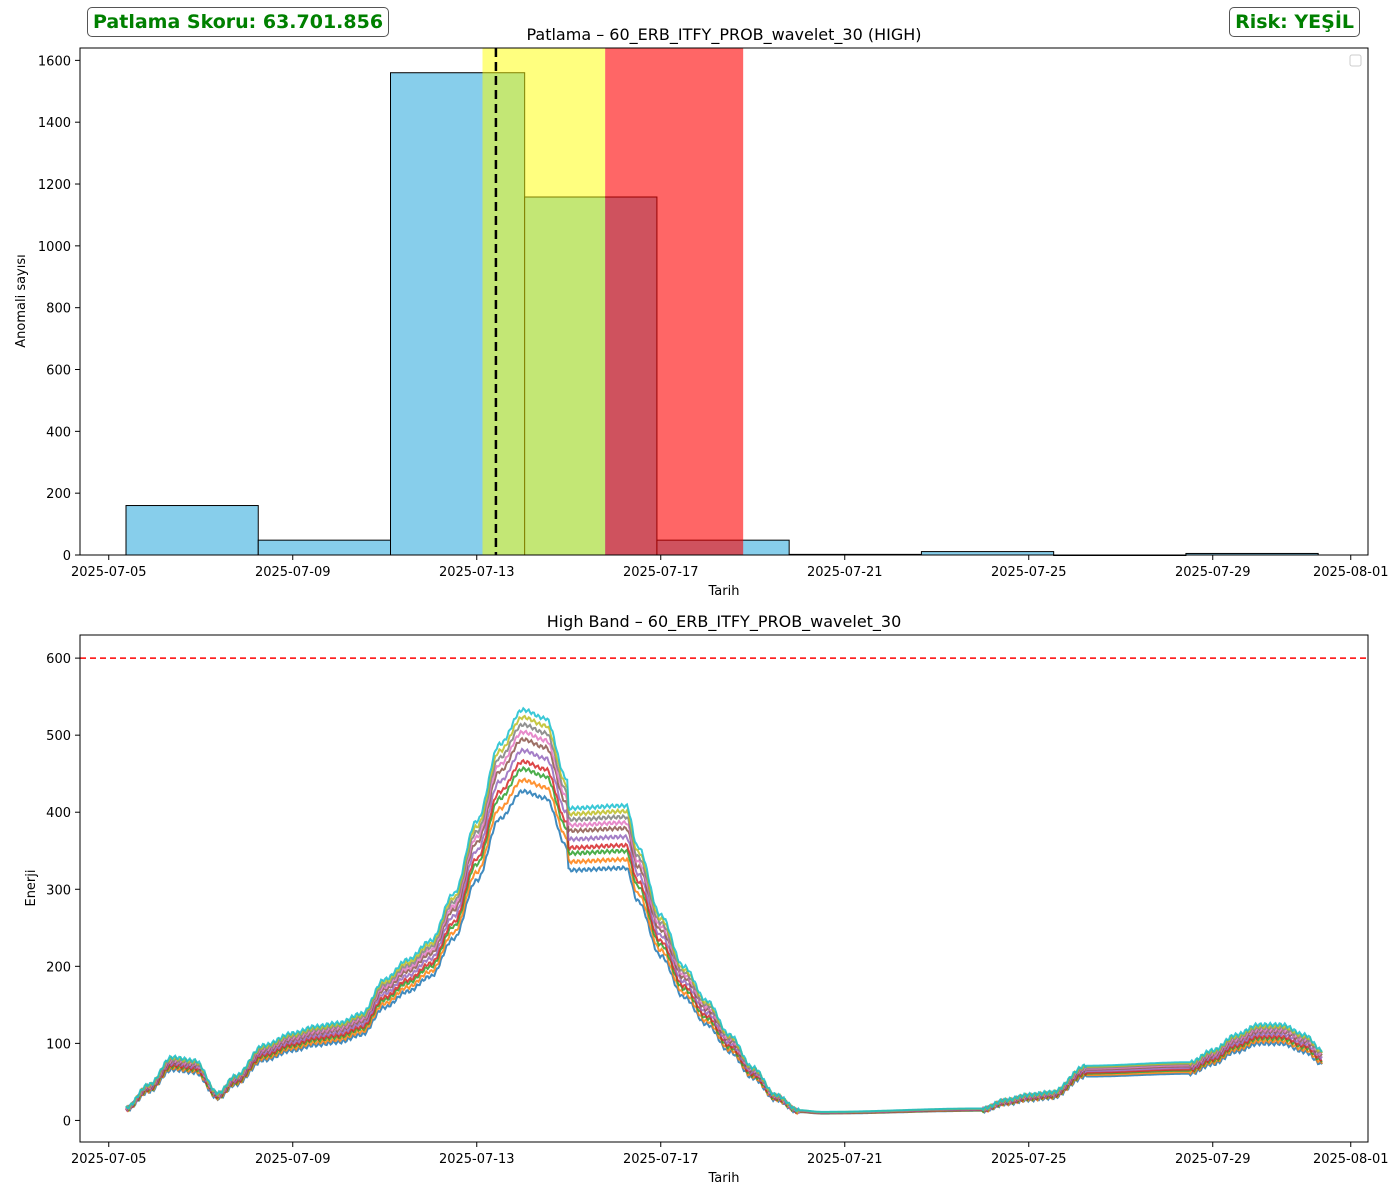  Describe the element at coordinates (109, 1159) in the screenshot. I see `line-chart-xtick-label: 2025-07-05` at that location.